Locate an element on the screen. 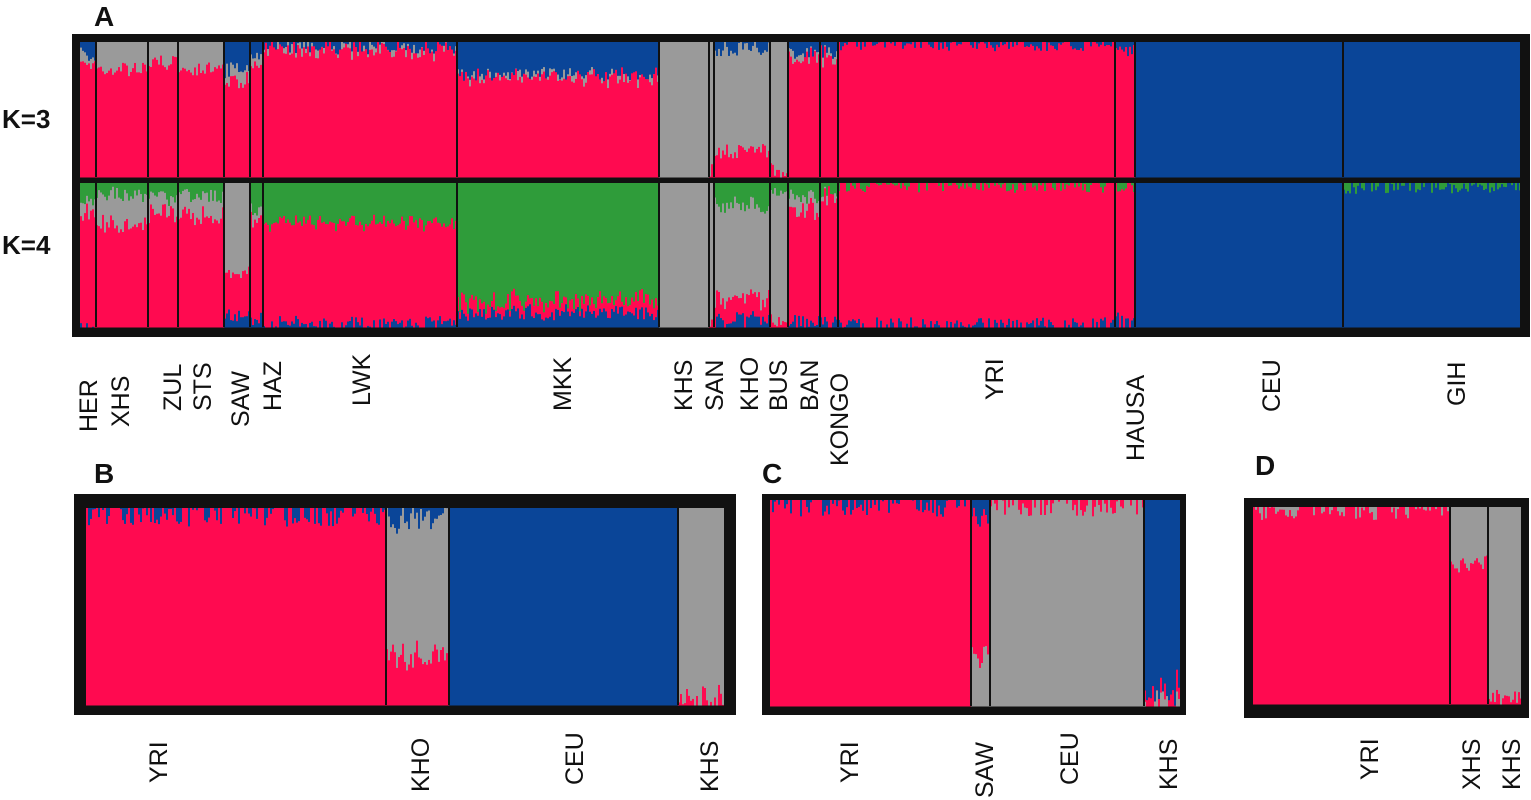 Image resolution: width=1531 pixels, height=800 pixels. k3-her-seg is located at coordinates (89, 120).